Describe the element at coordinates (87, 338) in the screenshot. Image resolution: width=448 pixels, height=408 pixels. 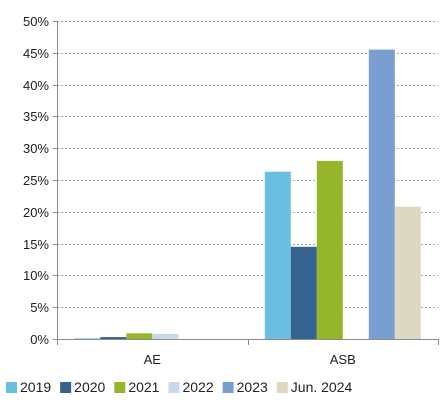
I see `bar-ae-2019` at that location.